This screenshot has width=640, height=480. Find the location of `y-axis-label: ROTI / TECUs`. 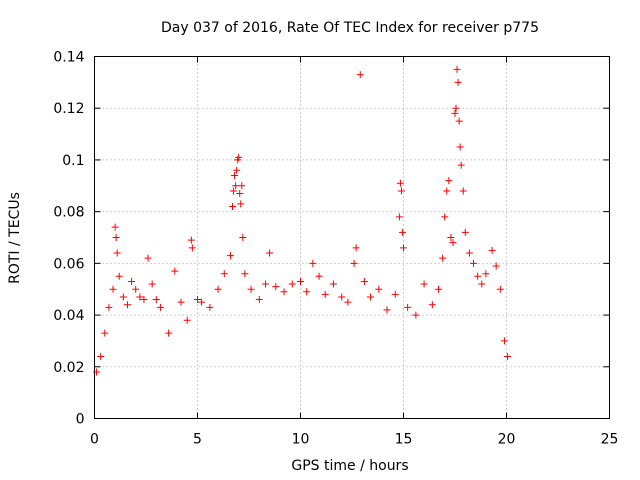

y-axis-label: ROTI / TECUs is located at coordinates (15, 238).